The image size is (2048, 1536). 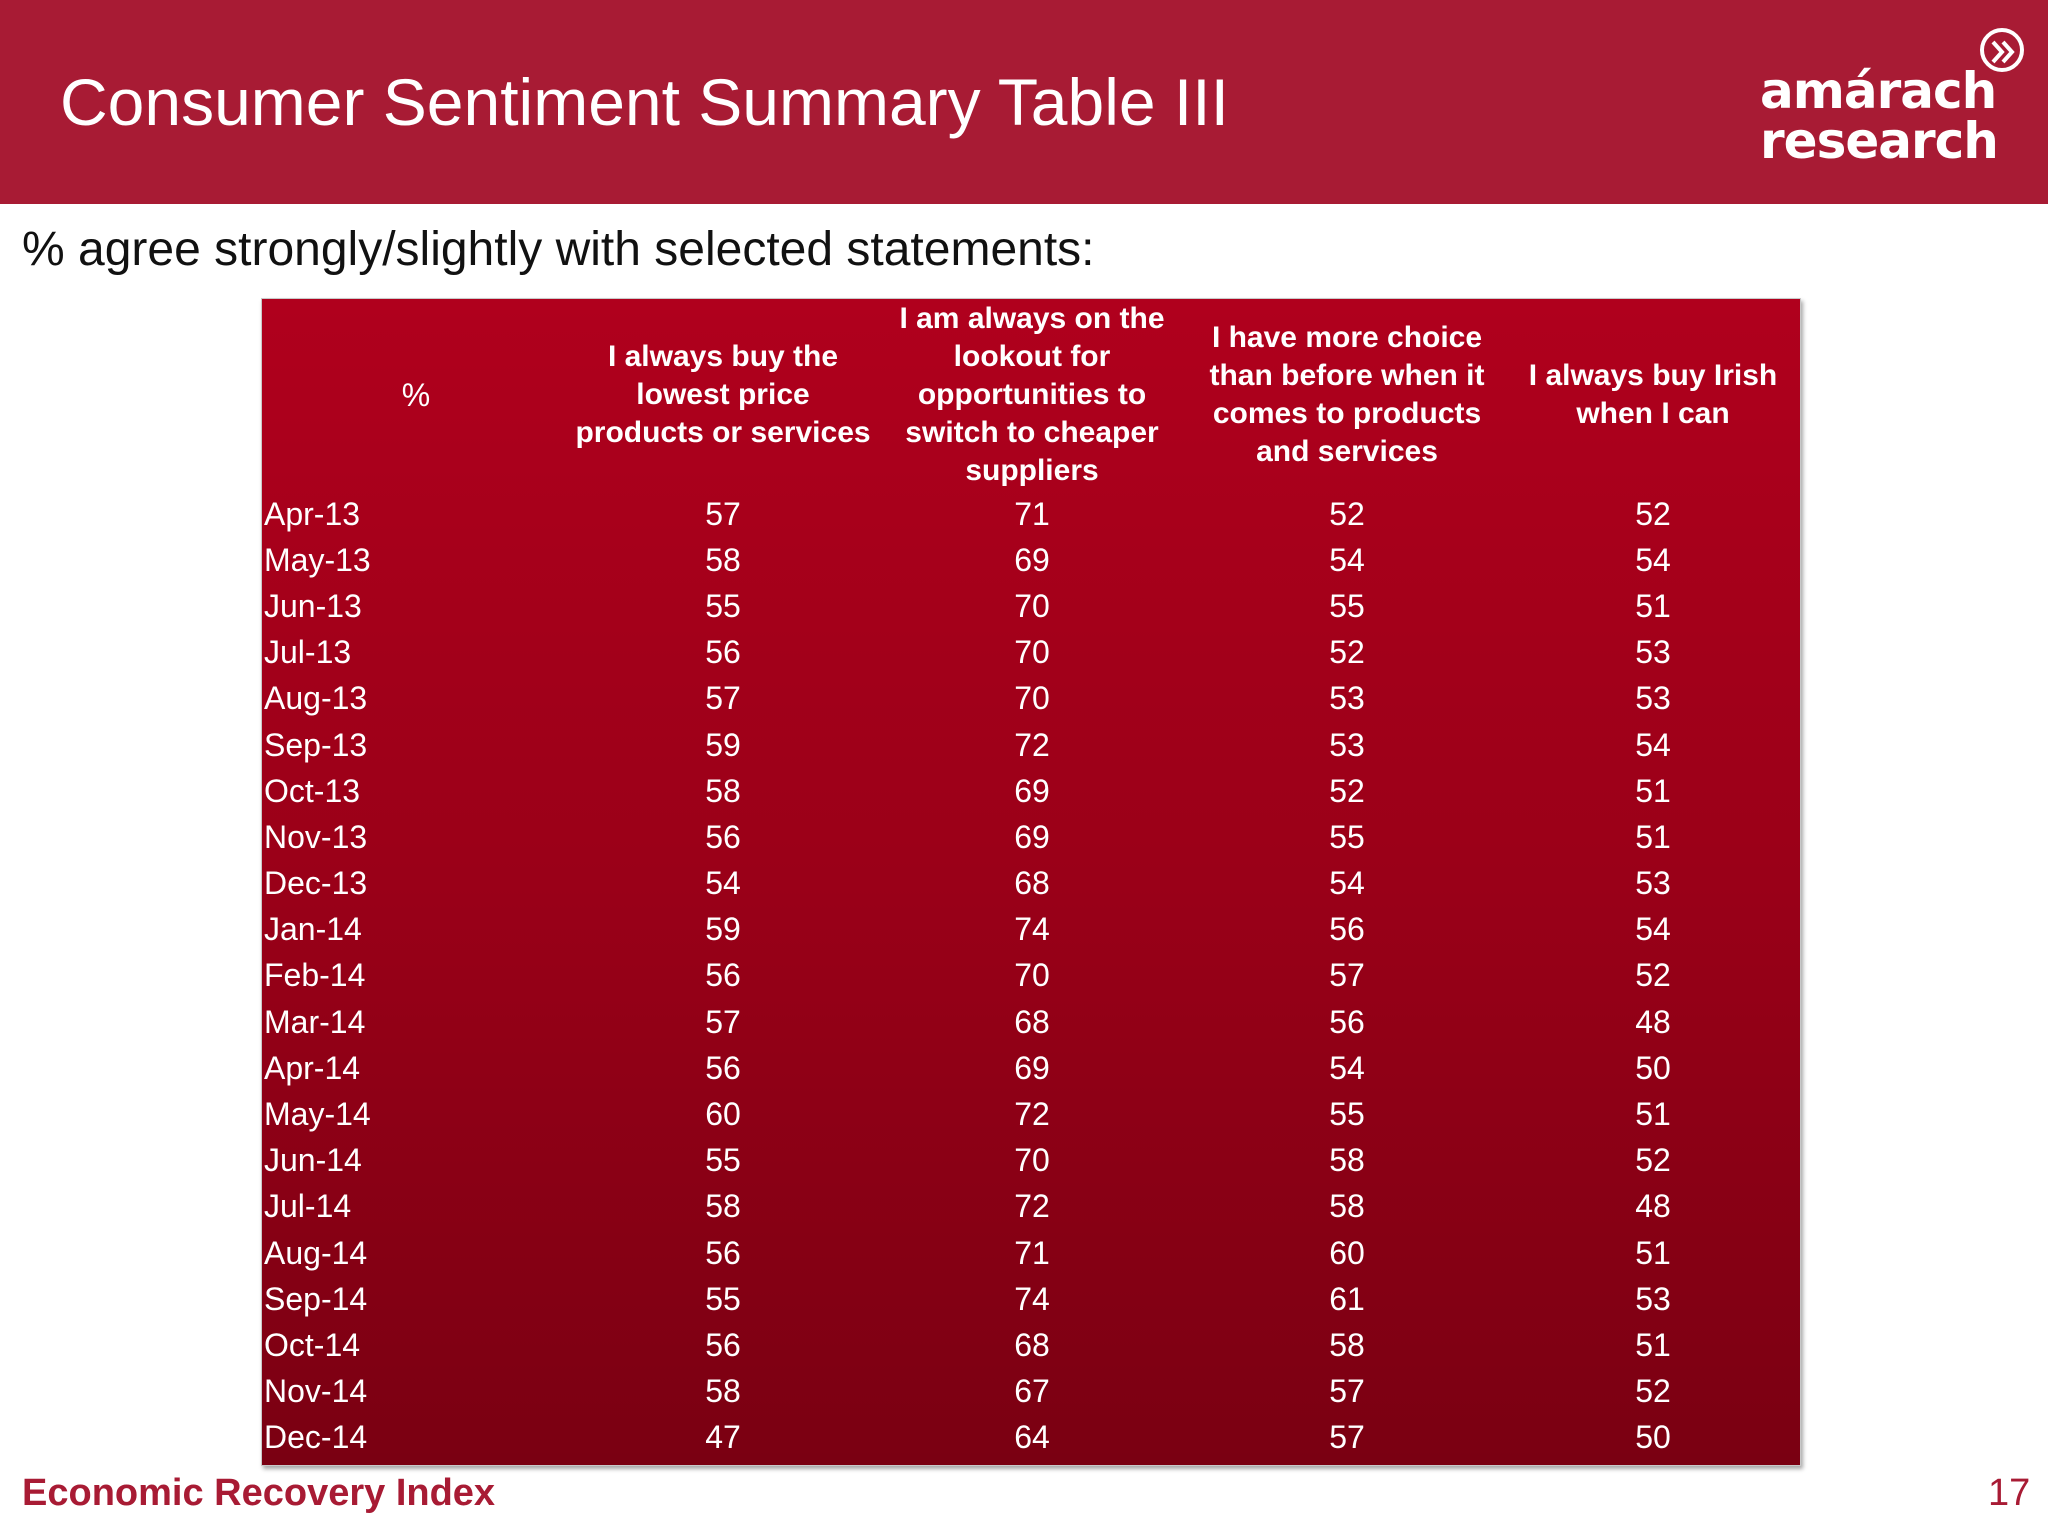 I want to click on table-cell: 60, so click(x=723, y=1114).